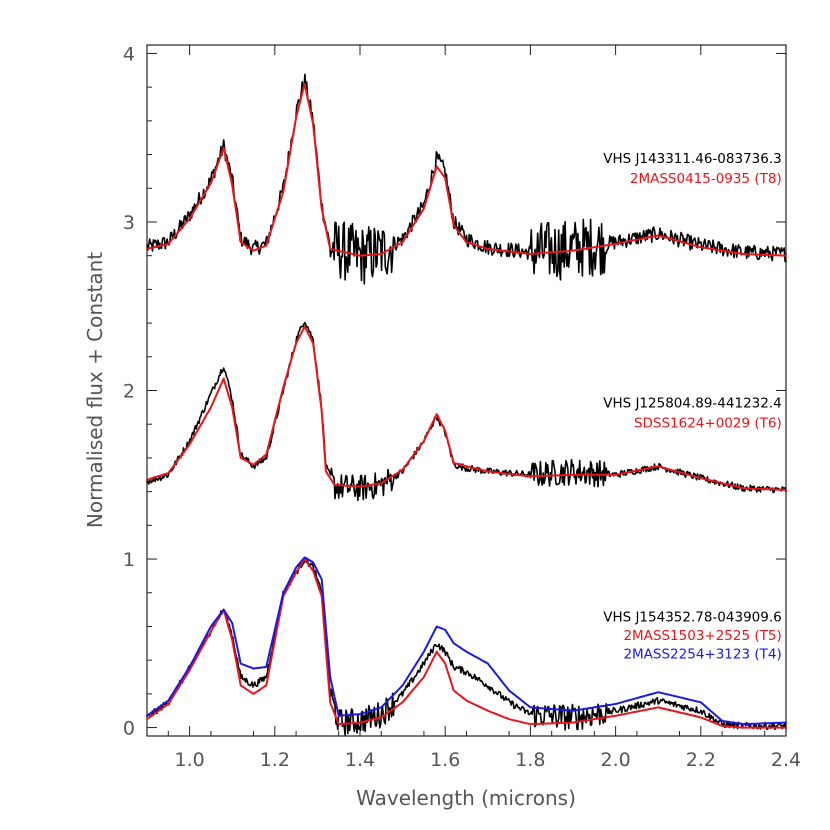 This screenshot has width=830, height=830. I want to click on series-label: 2MASS0415-0935 (T8), so click(706, 179).